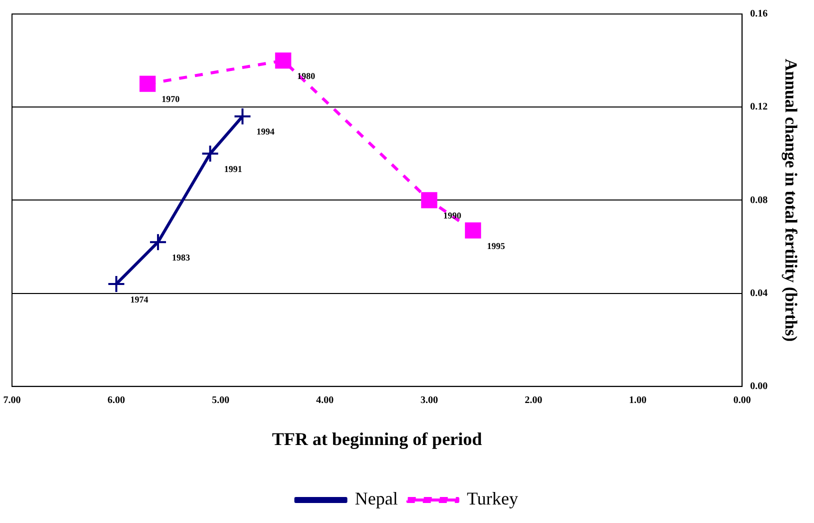  I want to click on y-tick-label: 0.16, so click(759, 14).